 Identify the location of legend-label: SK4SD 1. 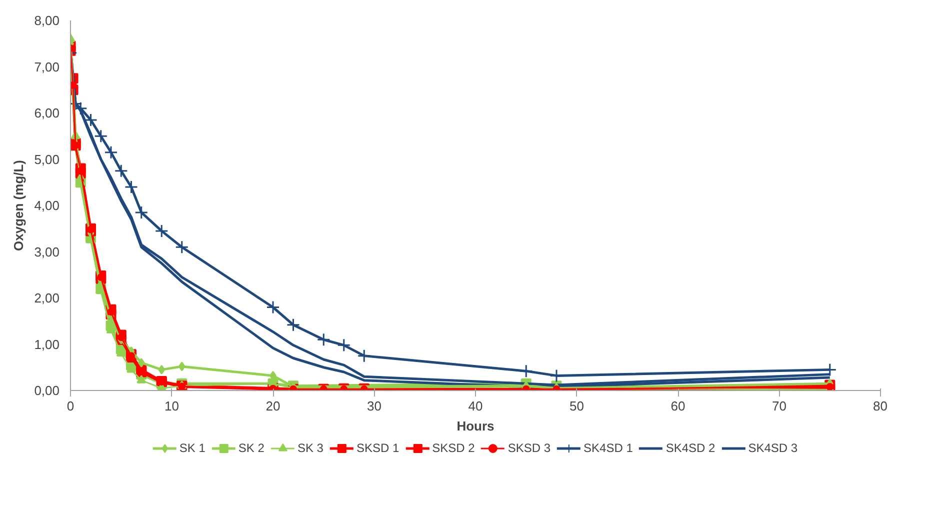
(608, 448).